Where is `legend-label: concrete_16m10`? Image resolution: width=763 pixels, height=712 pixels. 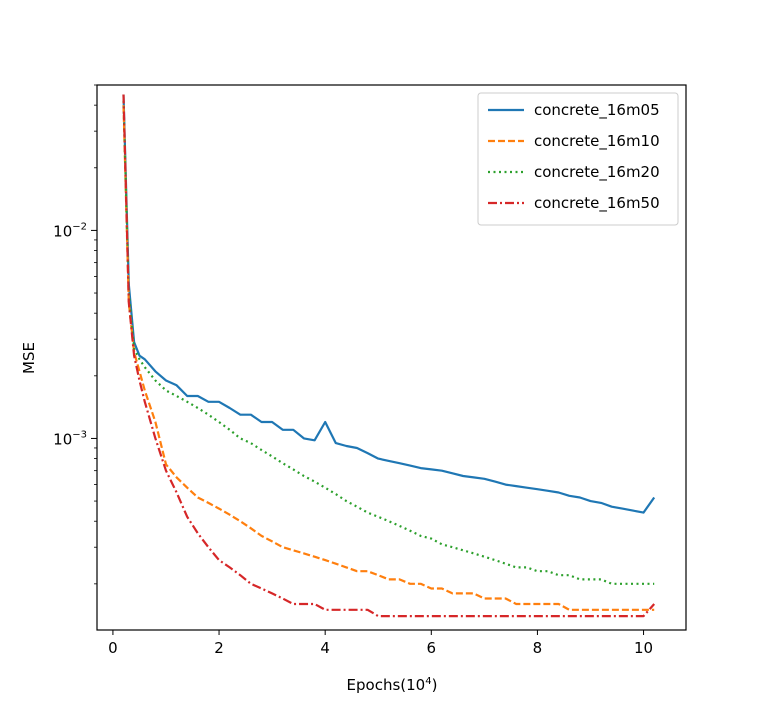
legend-label: concrete_16m10 is located at coordinates (597, 141).